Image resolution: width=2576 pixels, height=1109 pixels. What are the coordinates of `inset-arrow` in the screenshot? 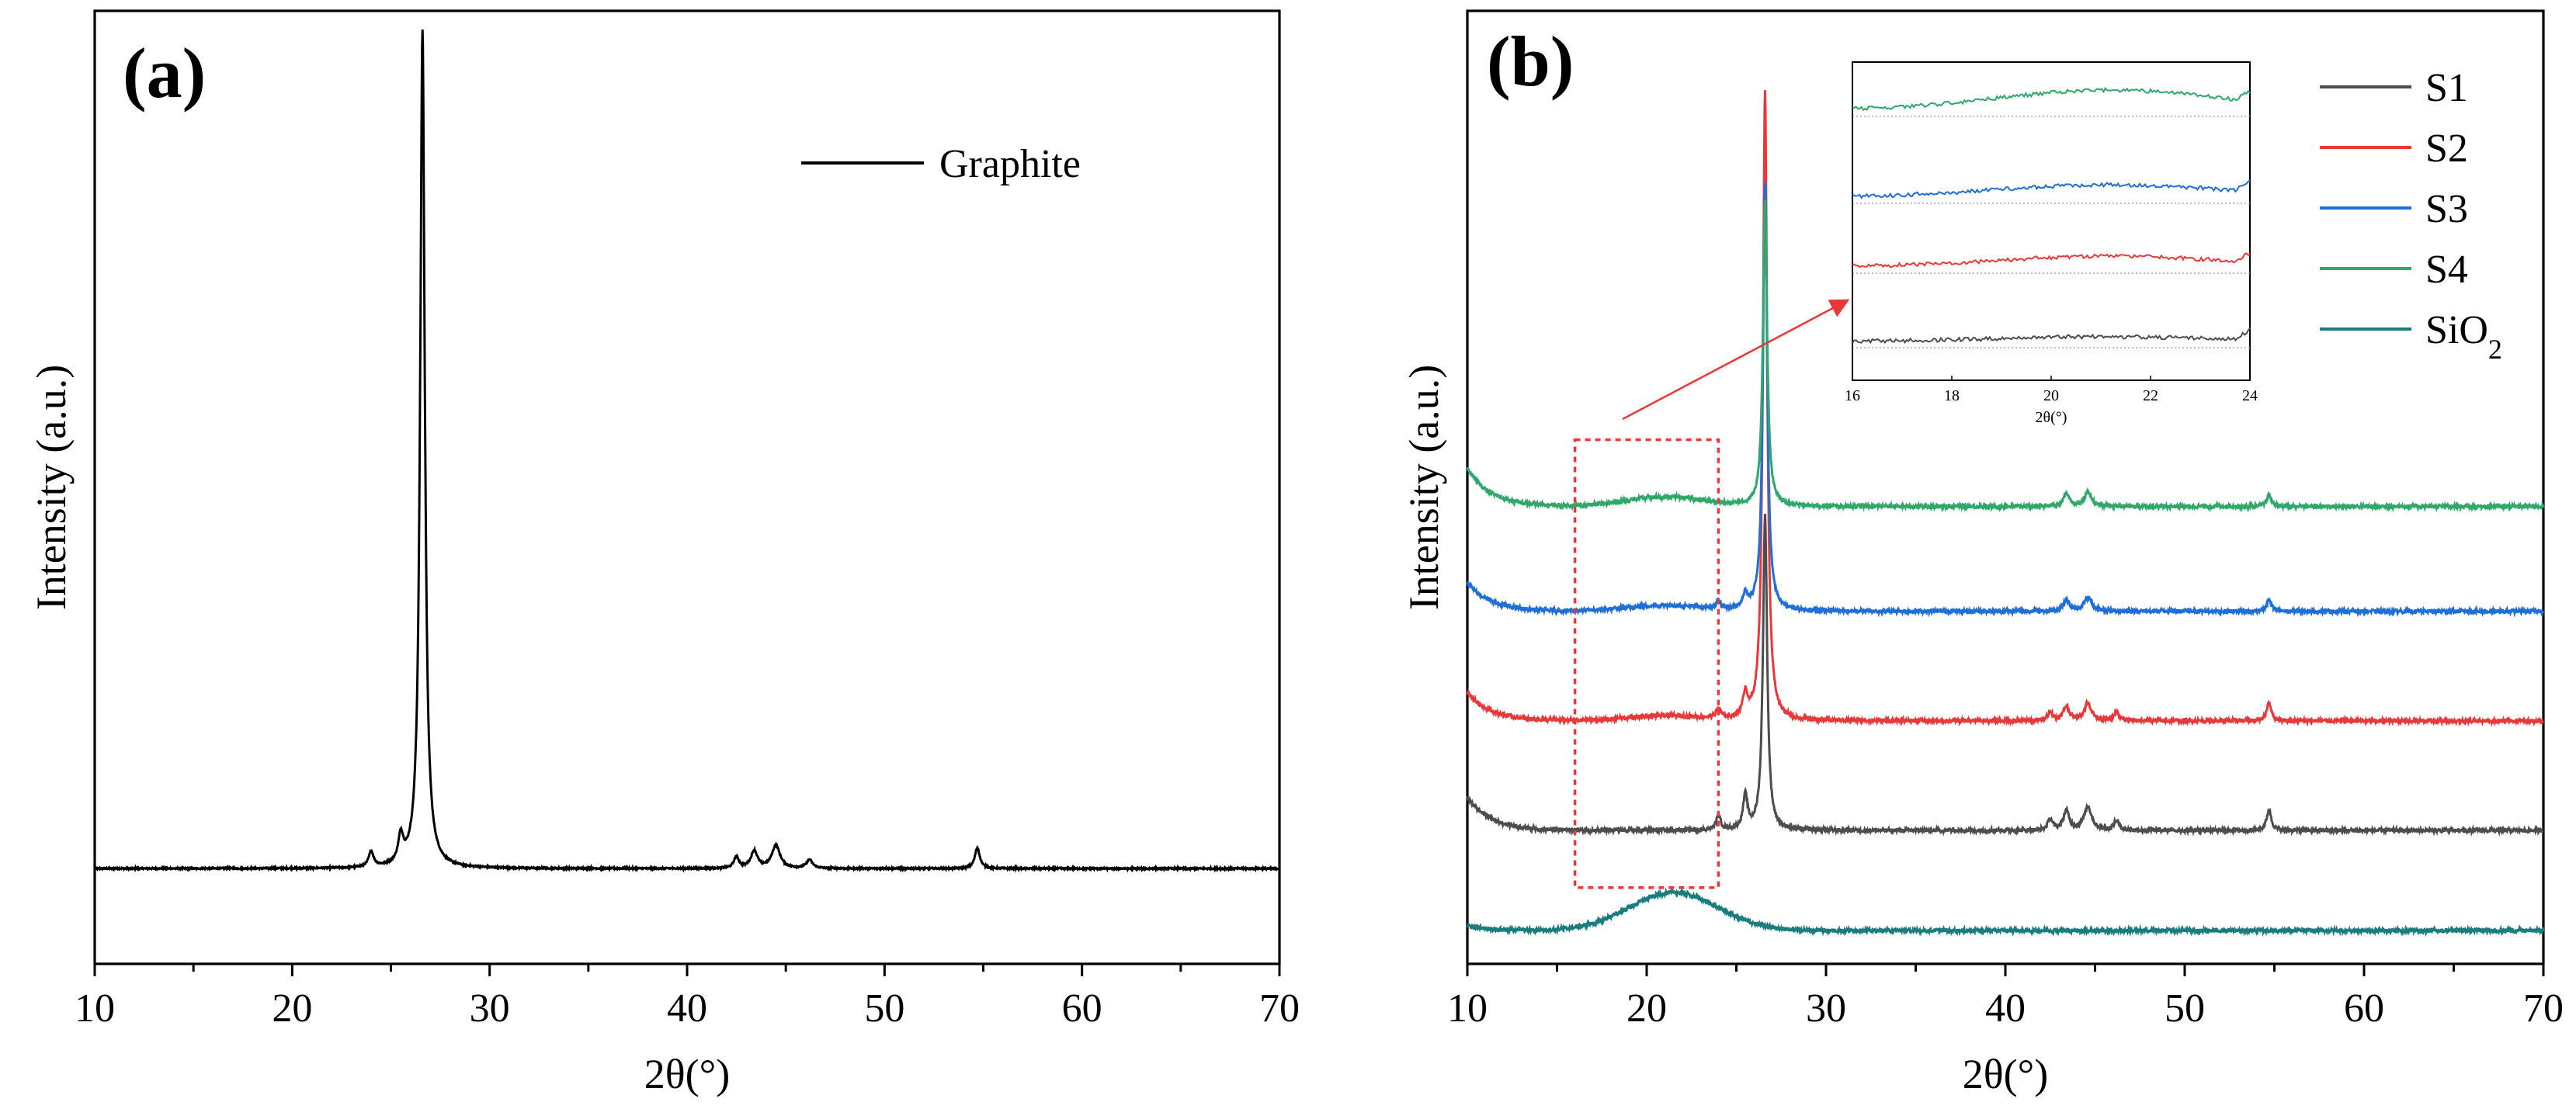 It's located at (1736, 360).